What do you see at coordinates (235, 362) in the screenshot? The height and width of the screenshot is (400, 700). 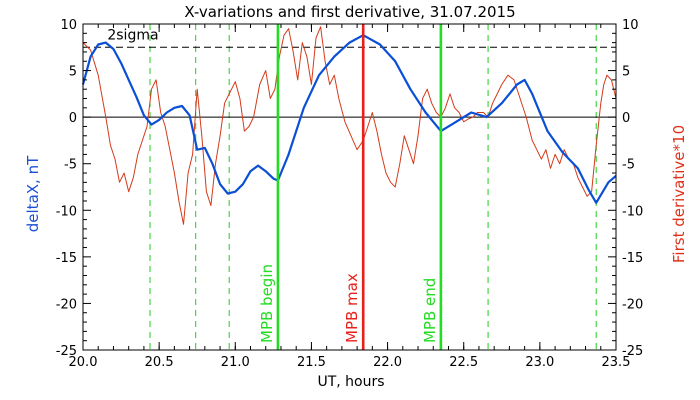 I see `x-tick-label-2: 21.0` at bounding box center [235, 362].